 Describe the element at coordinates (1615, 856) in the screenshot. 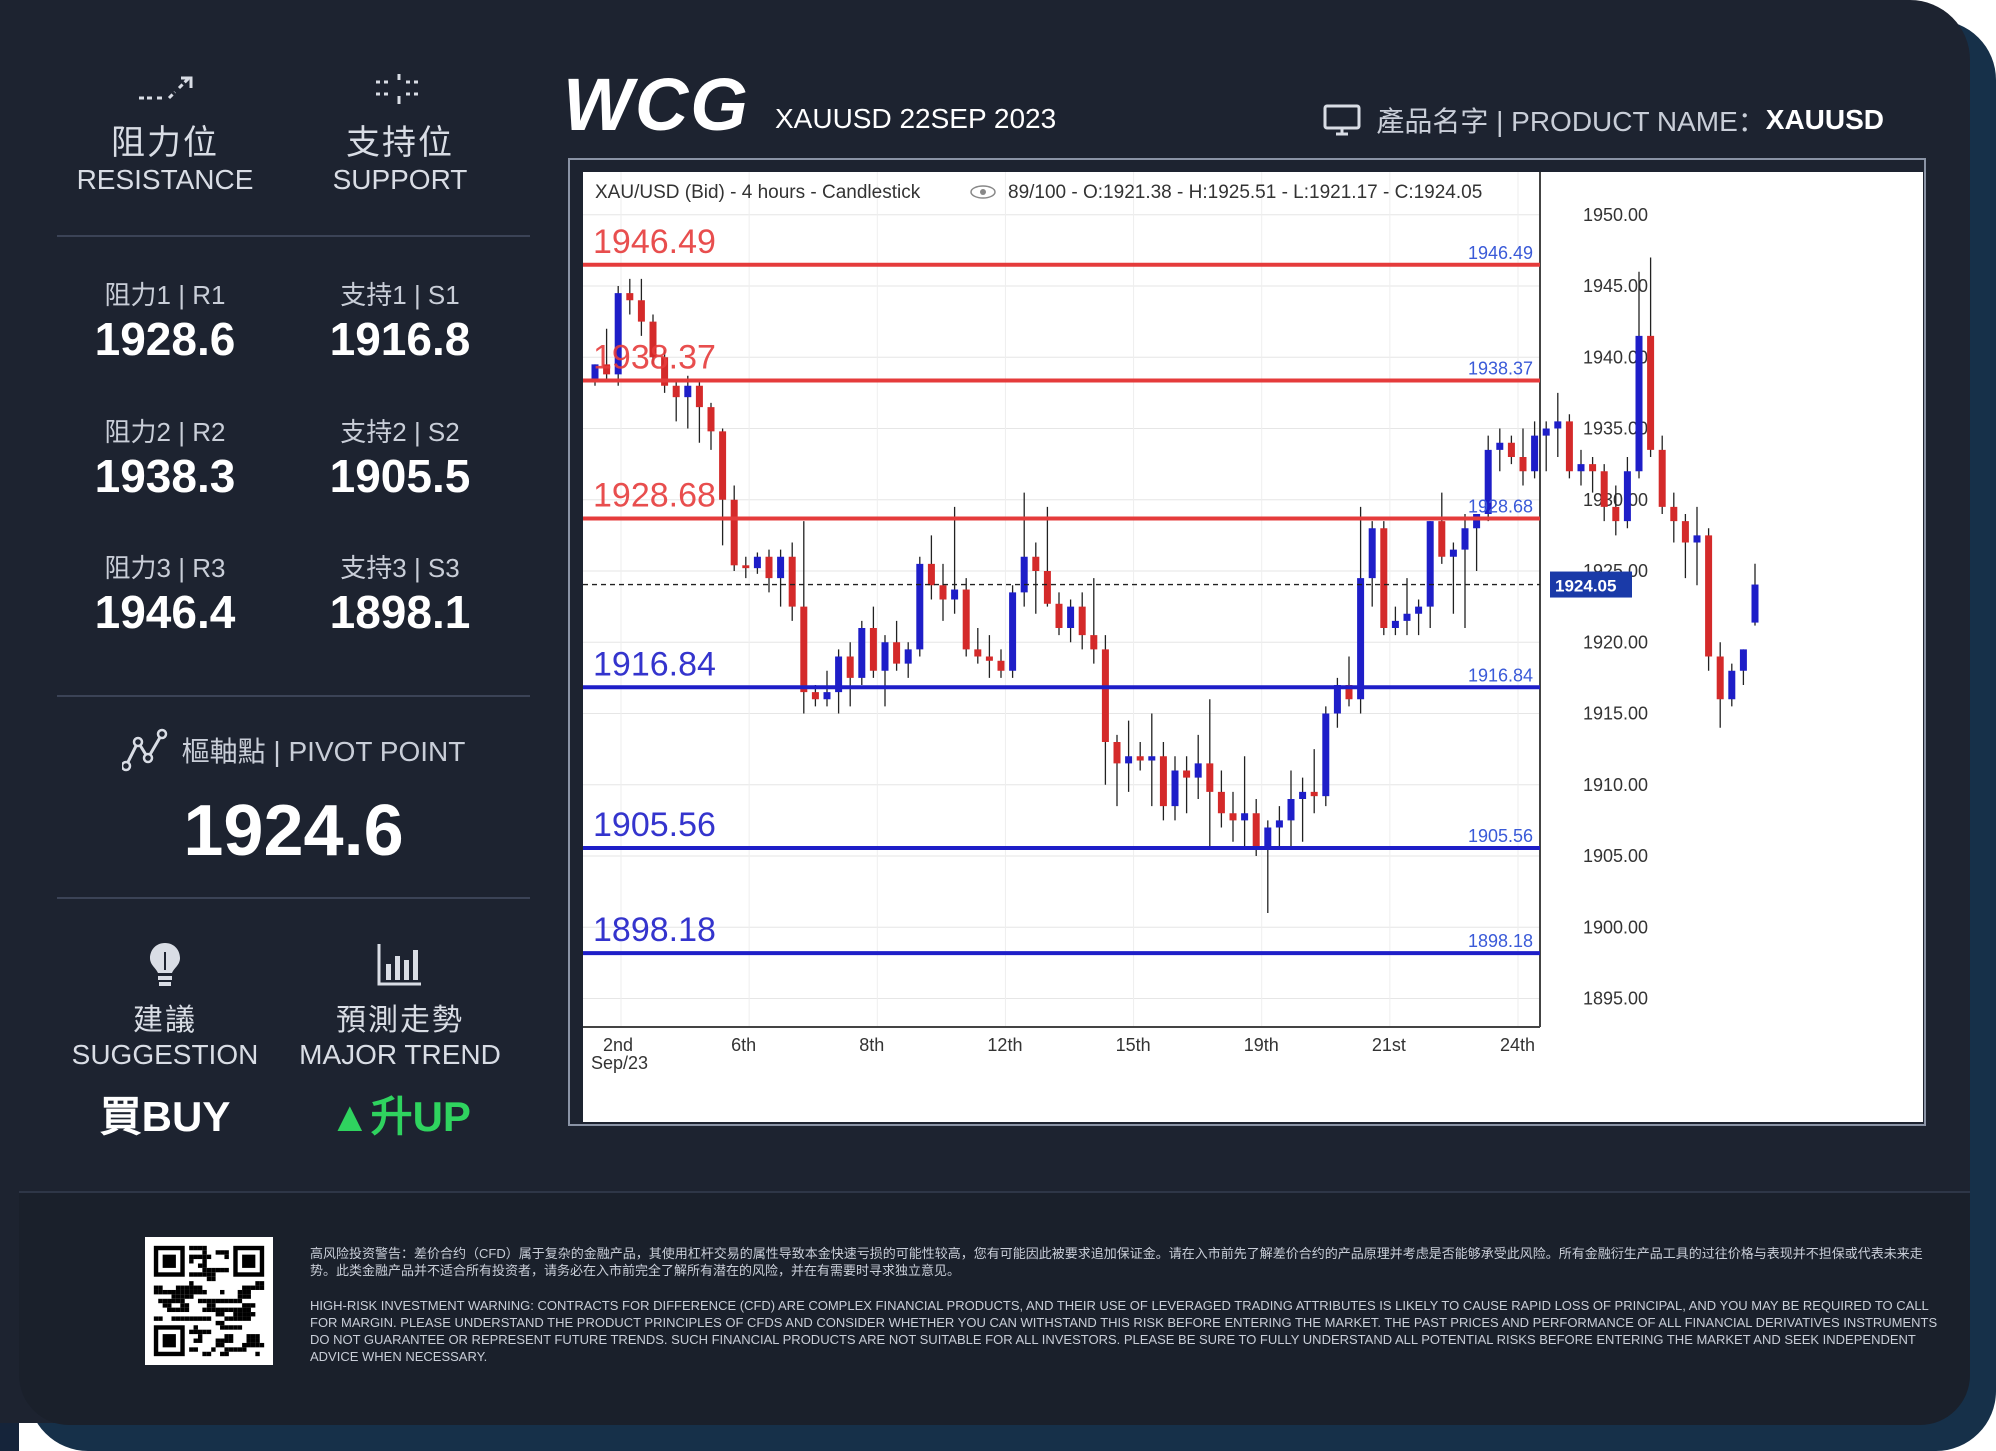

I see `y-tick-label: 1905.00` at that location.